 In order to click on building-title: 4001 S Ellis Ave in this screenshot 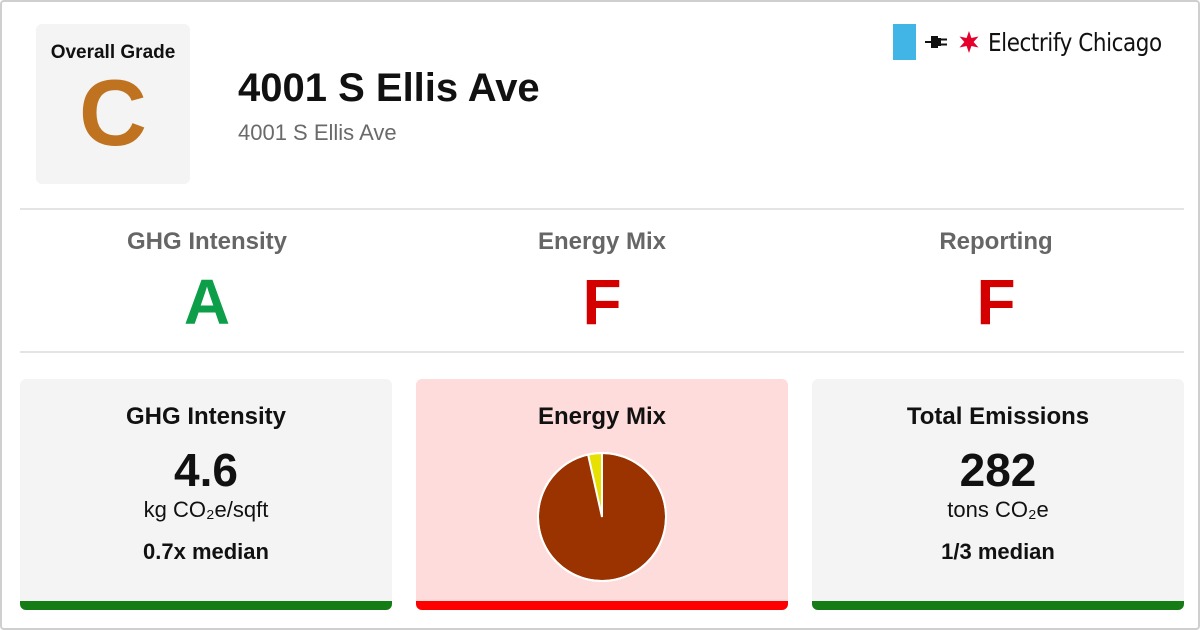, I will do `click(389, 88)`.